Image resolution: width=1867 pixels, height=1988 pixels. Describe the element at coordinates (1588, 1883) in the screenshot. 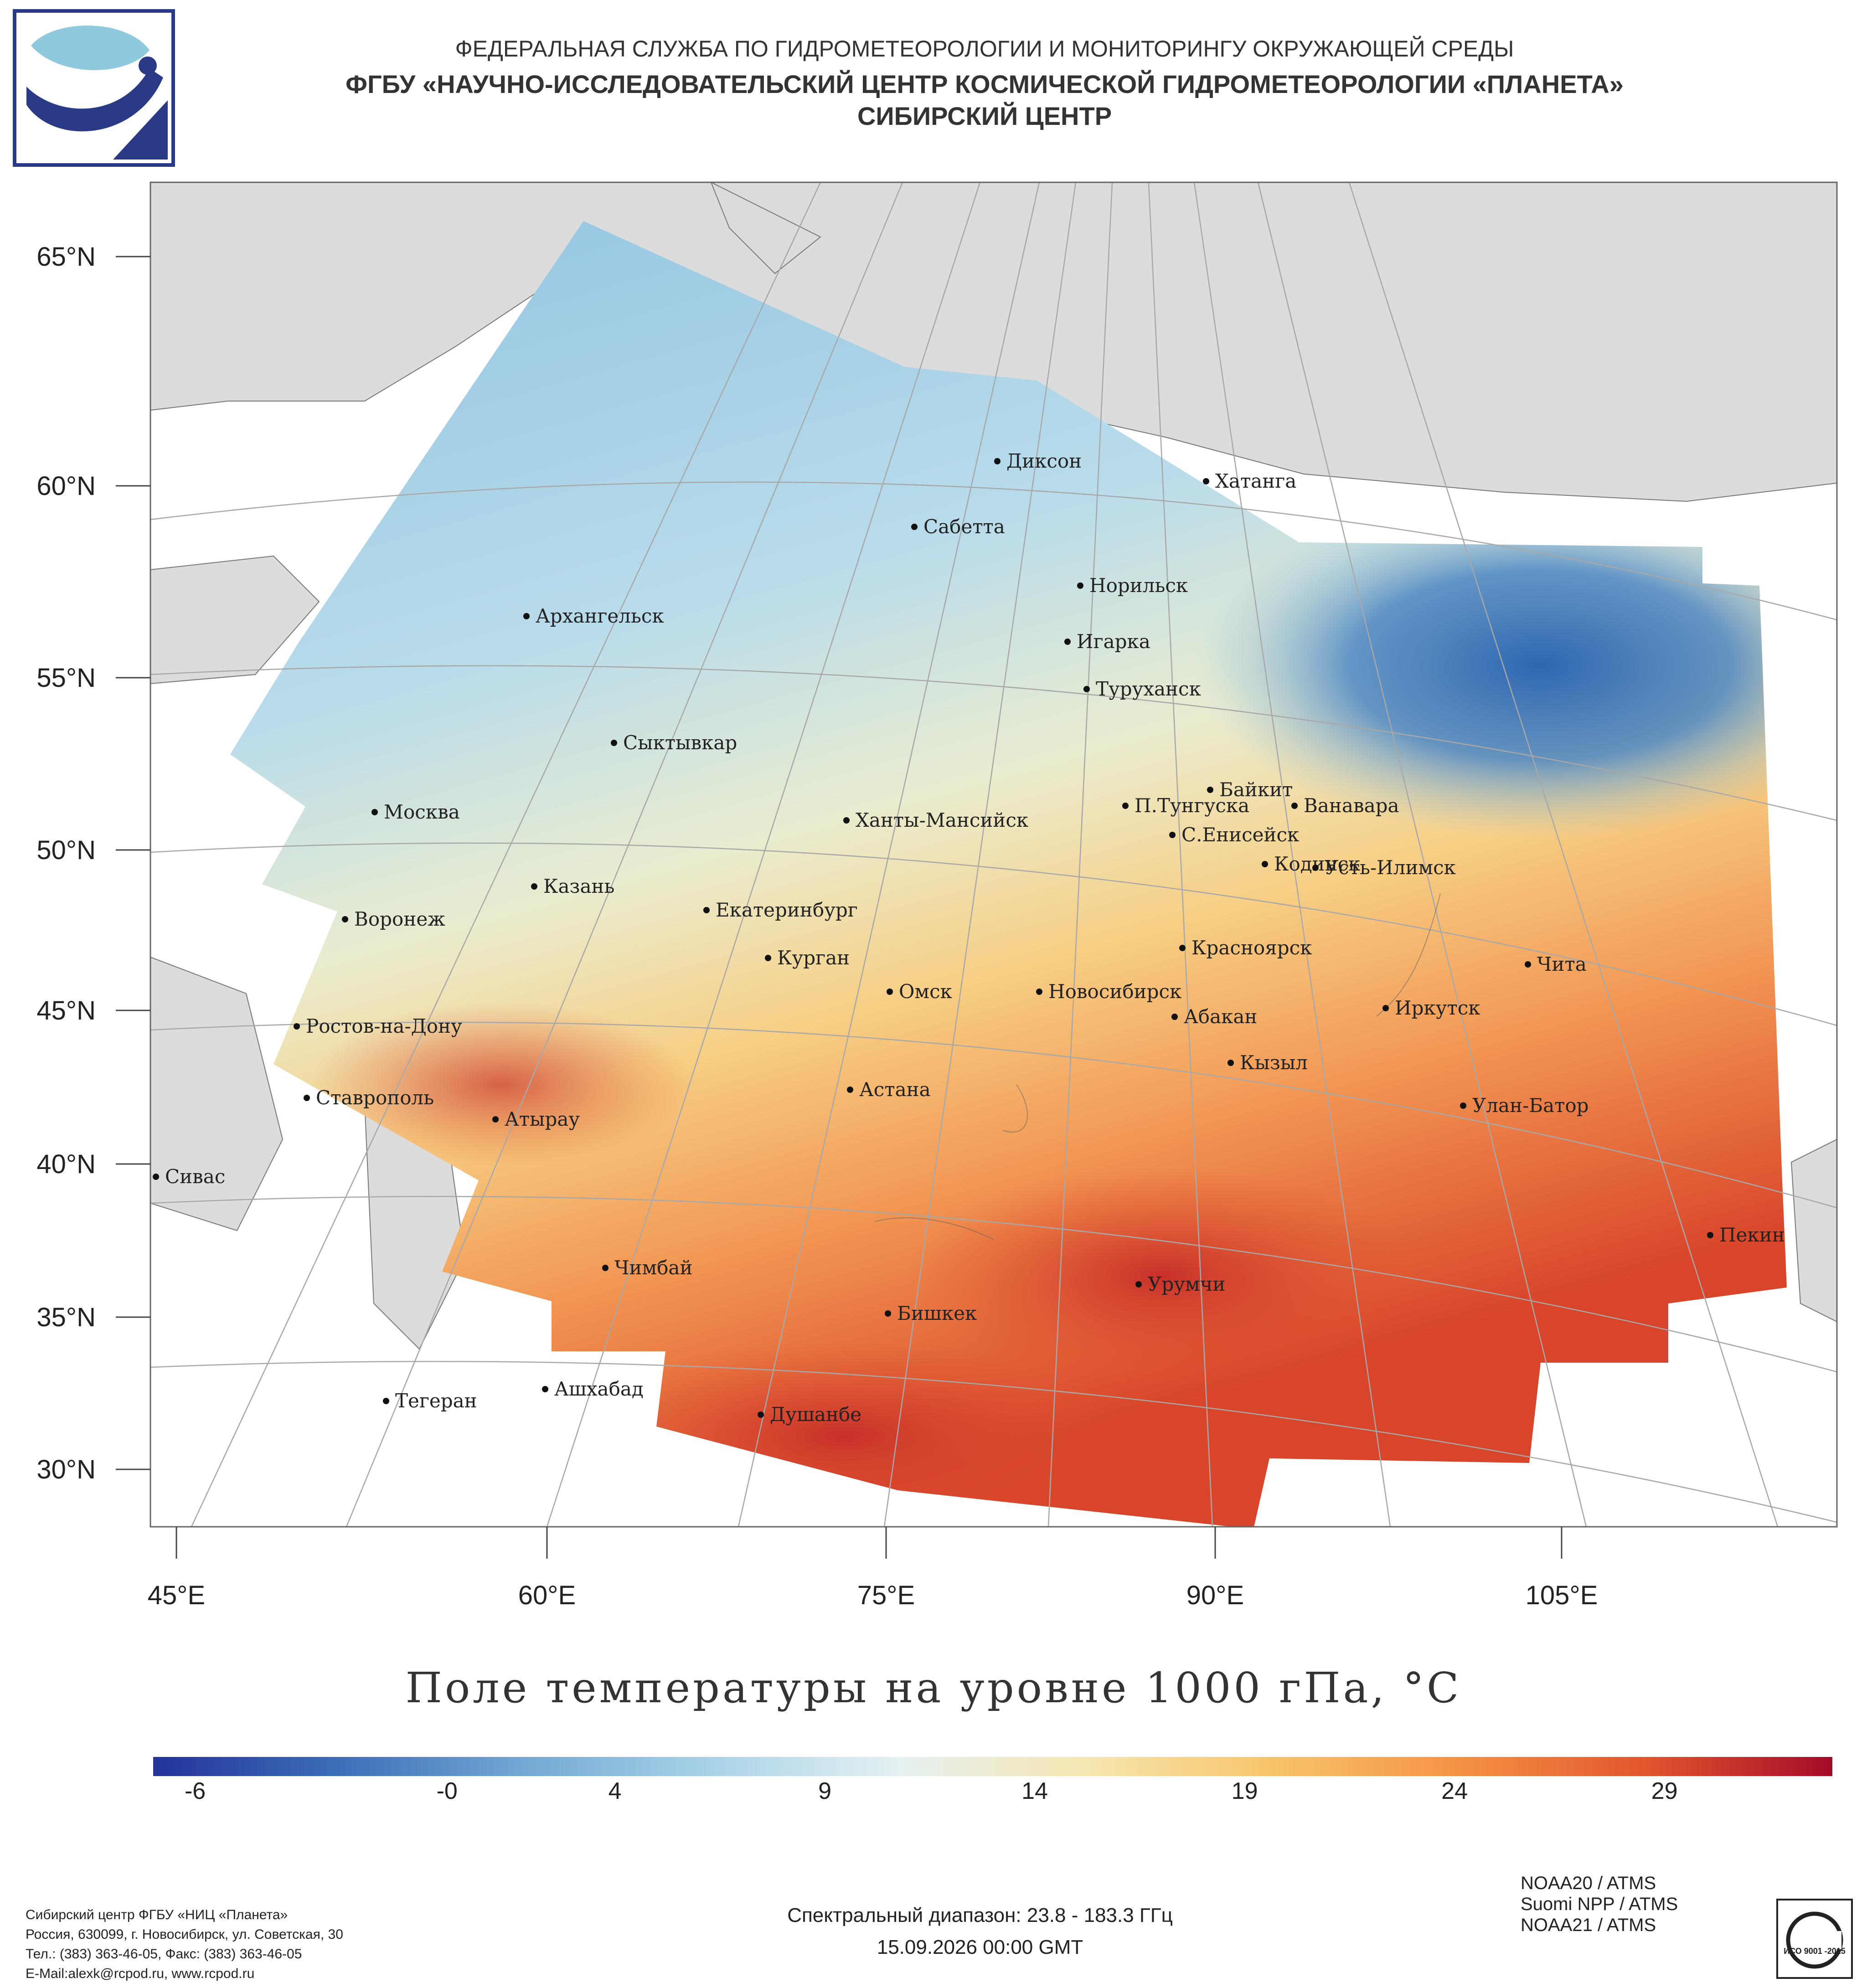

I see `satellite-1: NOAA20 / ATMS` at that location.